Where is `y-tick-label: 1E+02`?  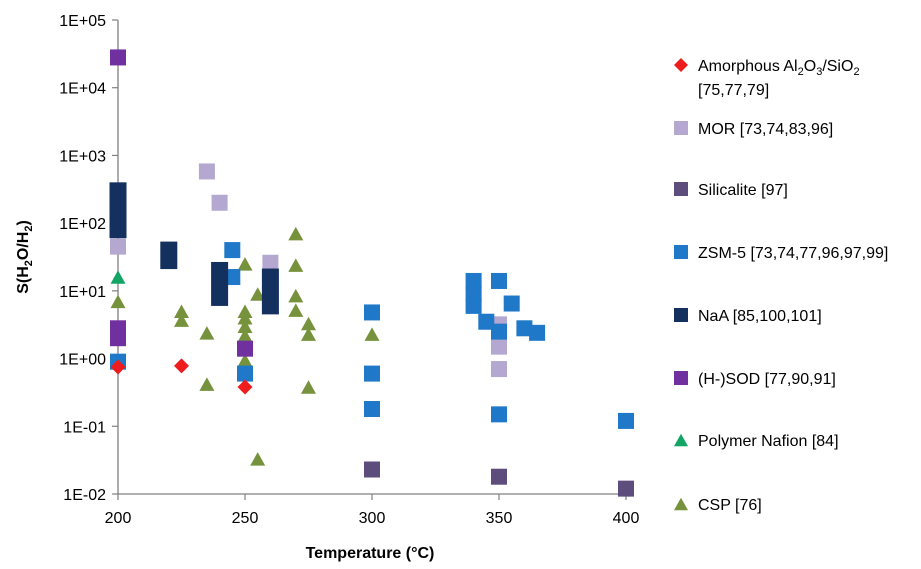
y-tick-label: 1E+02 is located at coordinates (82, 224).